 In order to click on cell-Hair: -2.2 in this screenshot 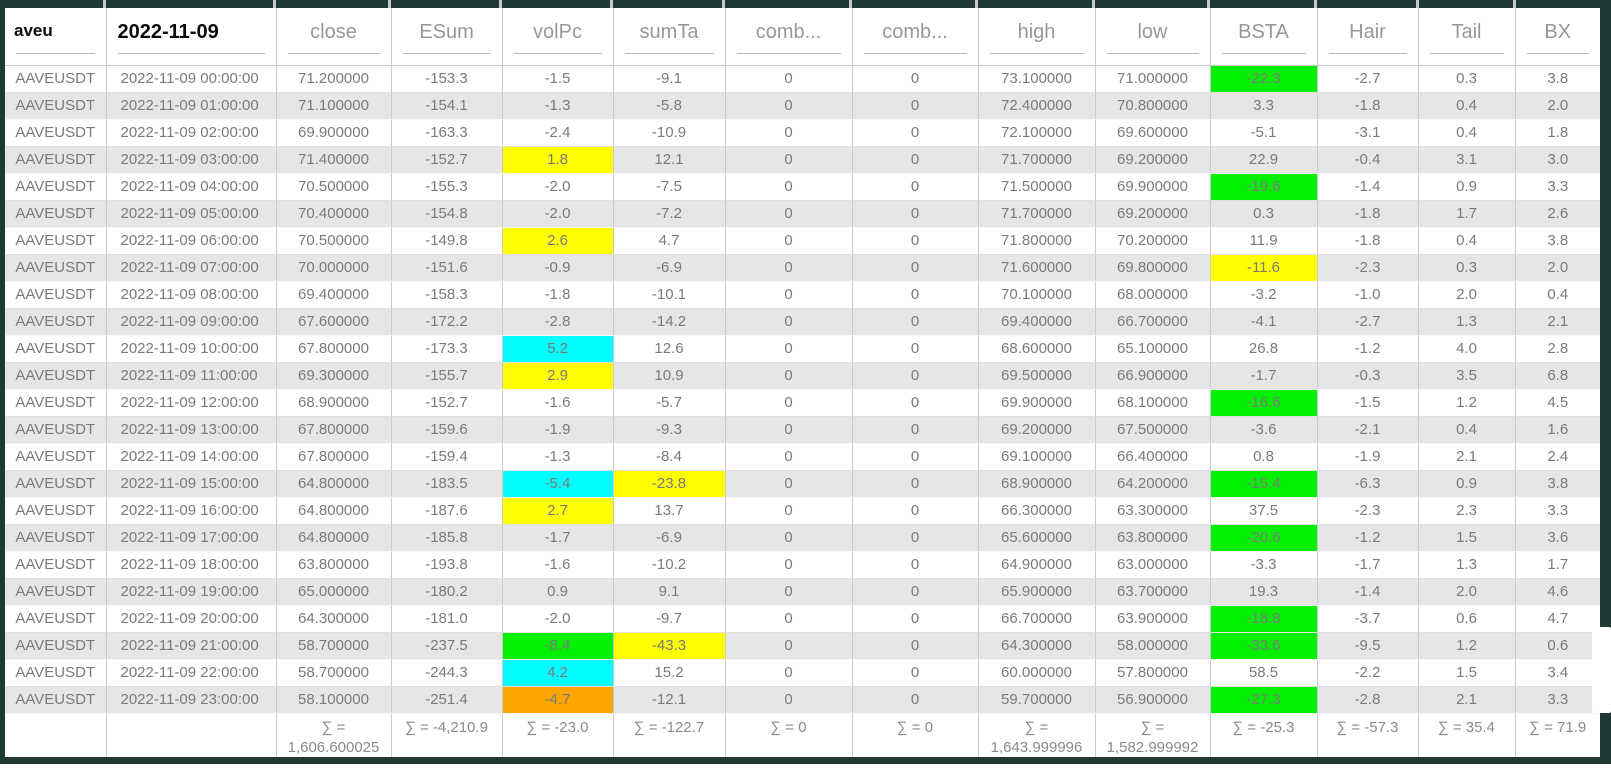, I will do `click(1368, 673)`.